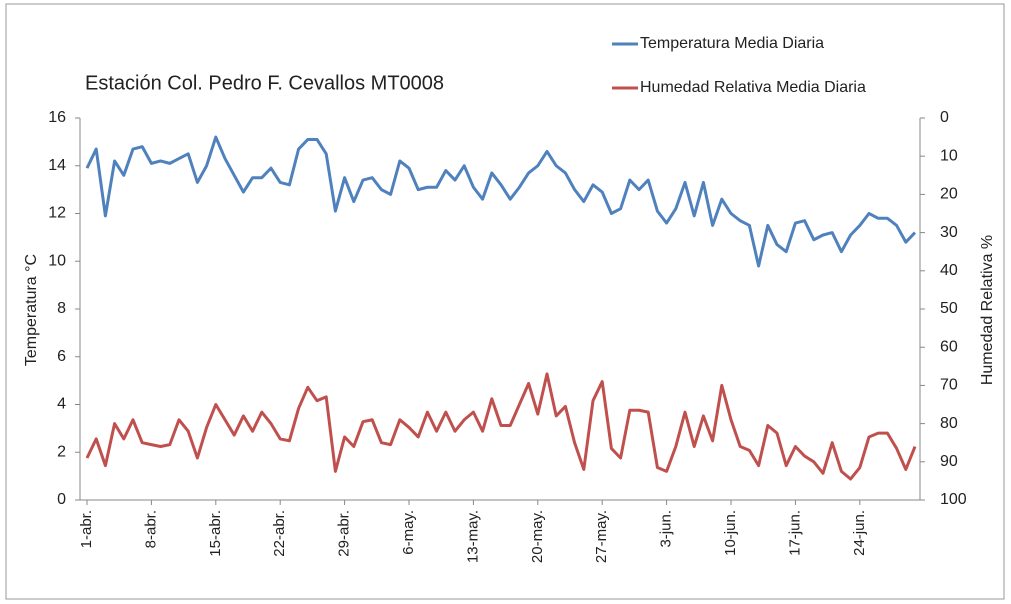  Describe the element at coordinates (949, 461) in the screenshot. I see `y2-tick-label: 90` at that location.